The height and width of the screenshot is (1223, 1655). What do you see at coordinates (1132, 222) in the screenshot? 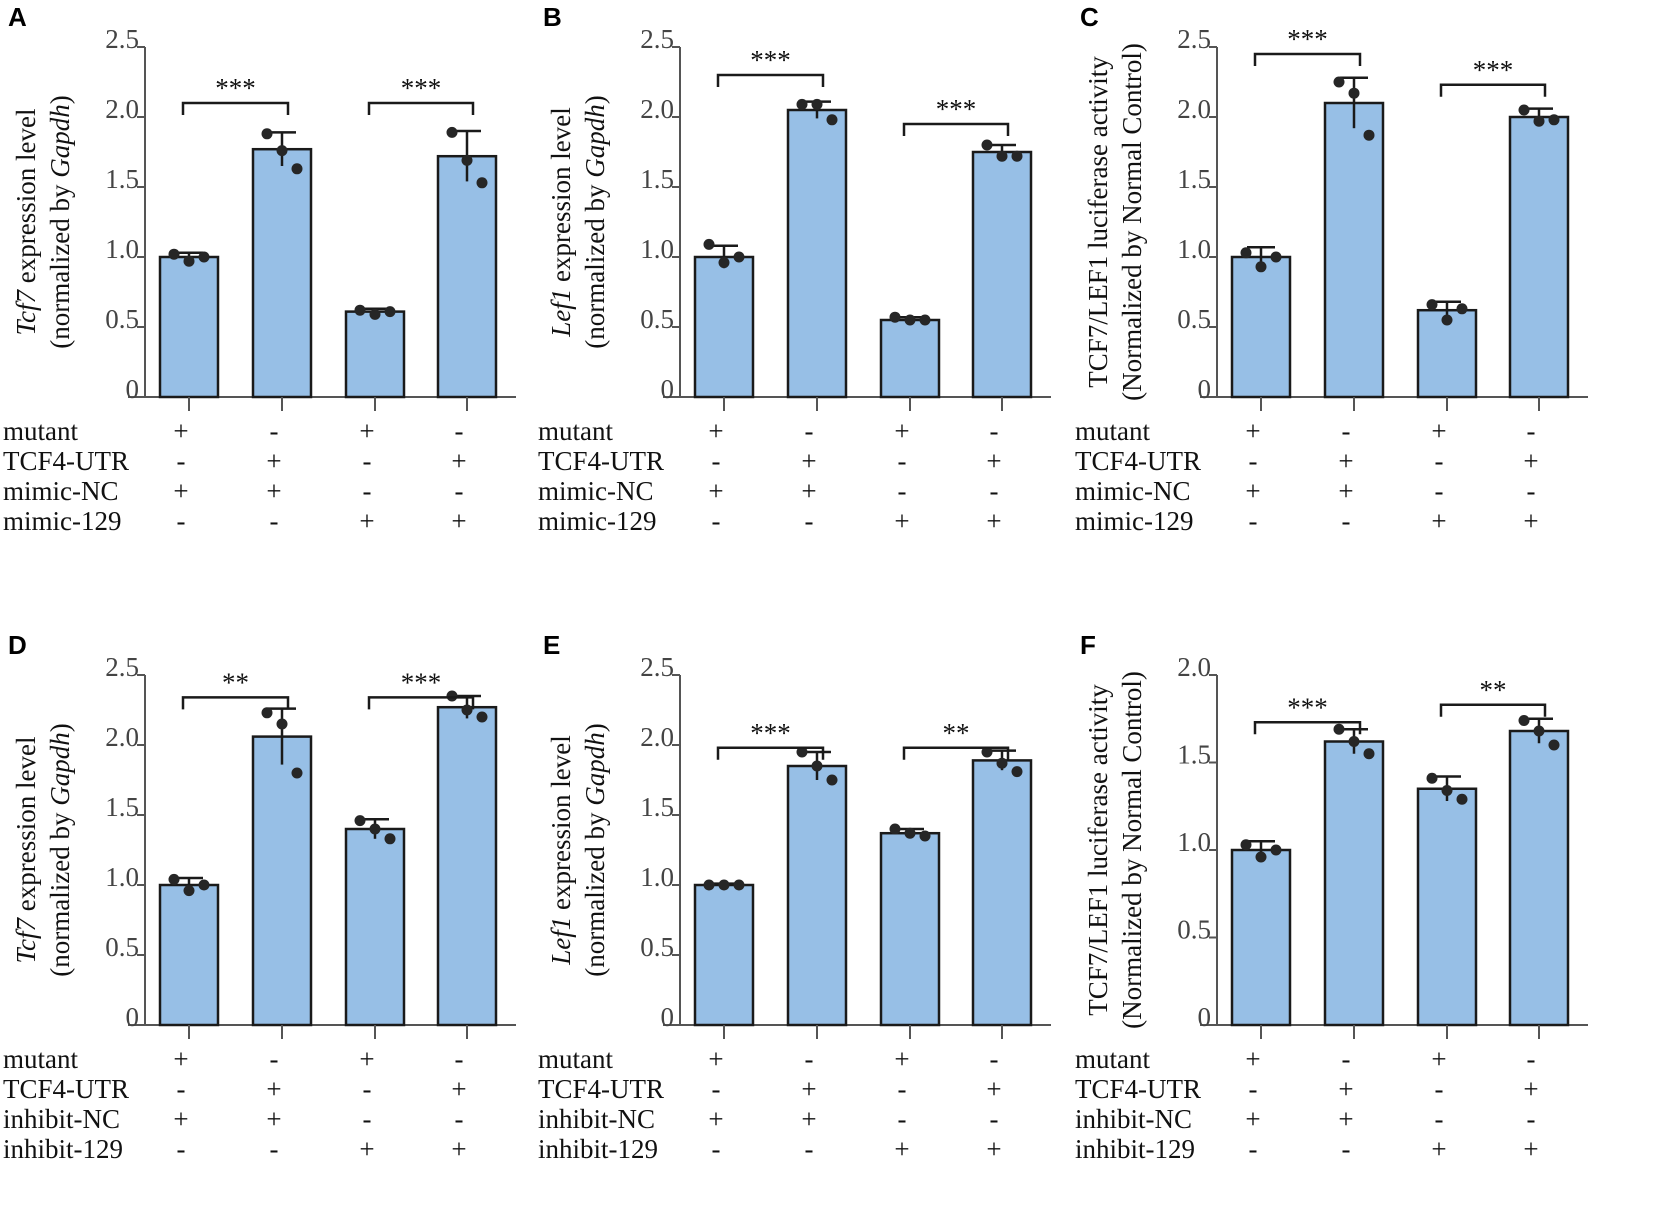
I see `y-label-sub-pre: (Normalized by Normal Control)` at bounding box center [1132, 222].